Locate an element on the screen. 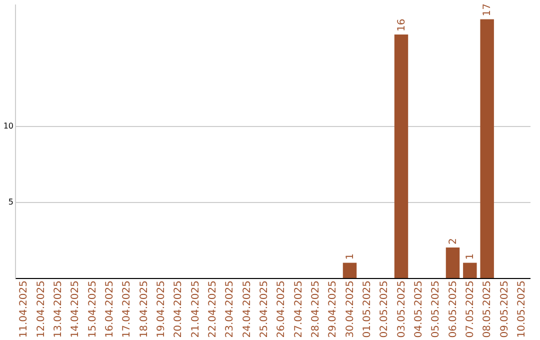 This screenshot has width=540, height=340. x-tick-label: 23.04.2025 is located at coordinates (230, 309).